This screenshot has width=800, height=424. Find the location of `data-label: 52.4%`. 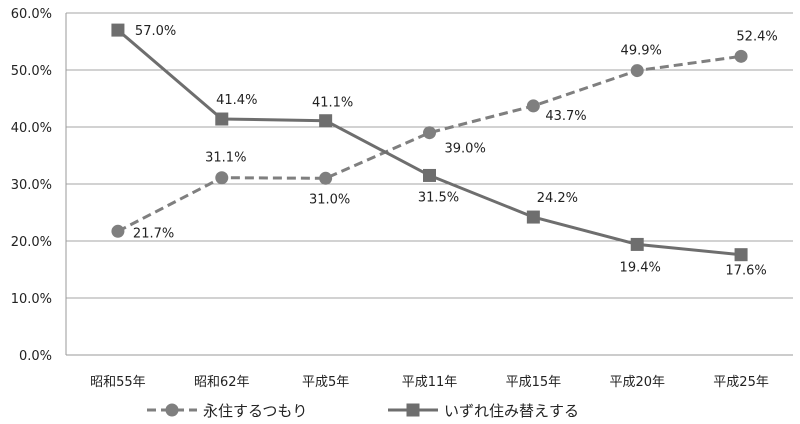

data-label: 52.4% is located at coordinates (756, 36).